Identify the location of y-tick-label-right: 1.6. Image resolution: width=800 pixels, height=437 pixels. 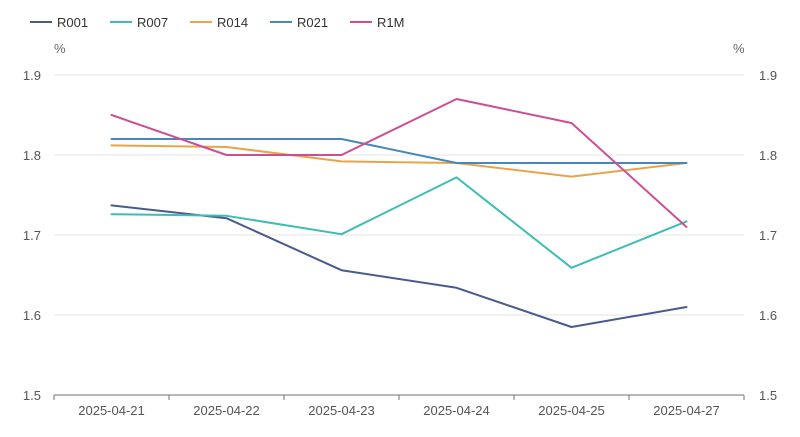
(768, 315).